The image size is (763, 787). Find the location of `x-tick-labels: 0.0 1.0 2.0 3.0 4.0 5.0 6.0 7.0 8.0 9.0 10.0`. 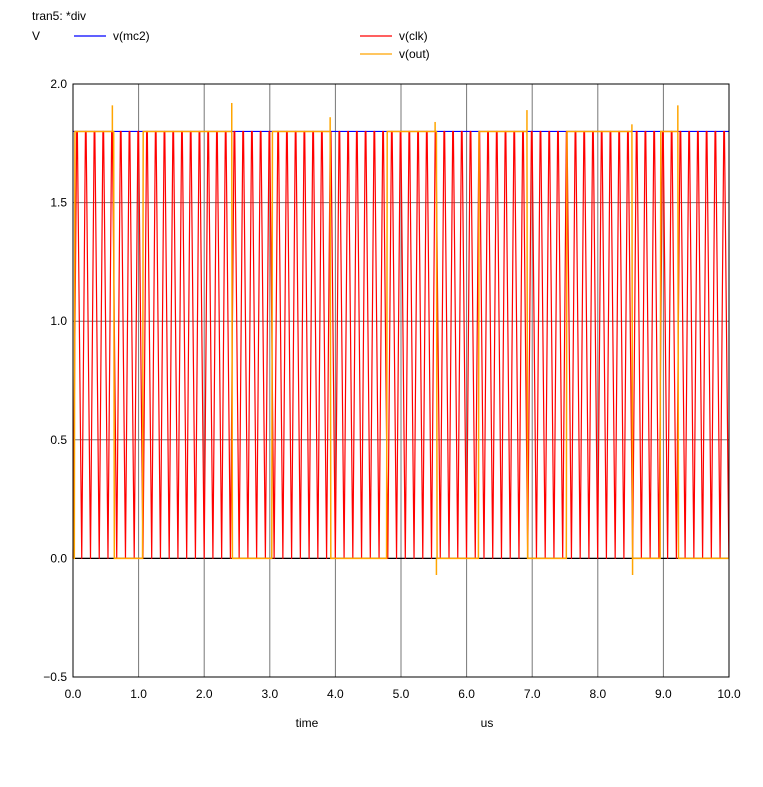

x-tick-labels: 0.0 1.0 2.0 3.0 4.0 5.0 6.0 7.0 8.0 9.0 10.0 is located at coordinates (403, 694).